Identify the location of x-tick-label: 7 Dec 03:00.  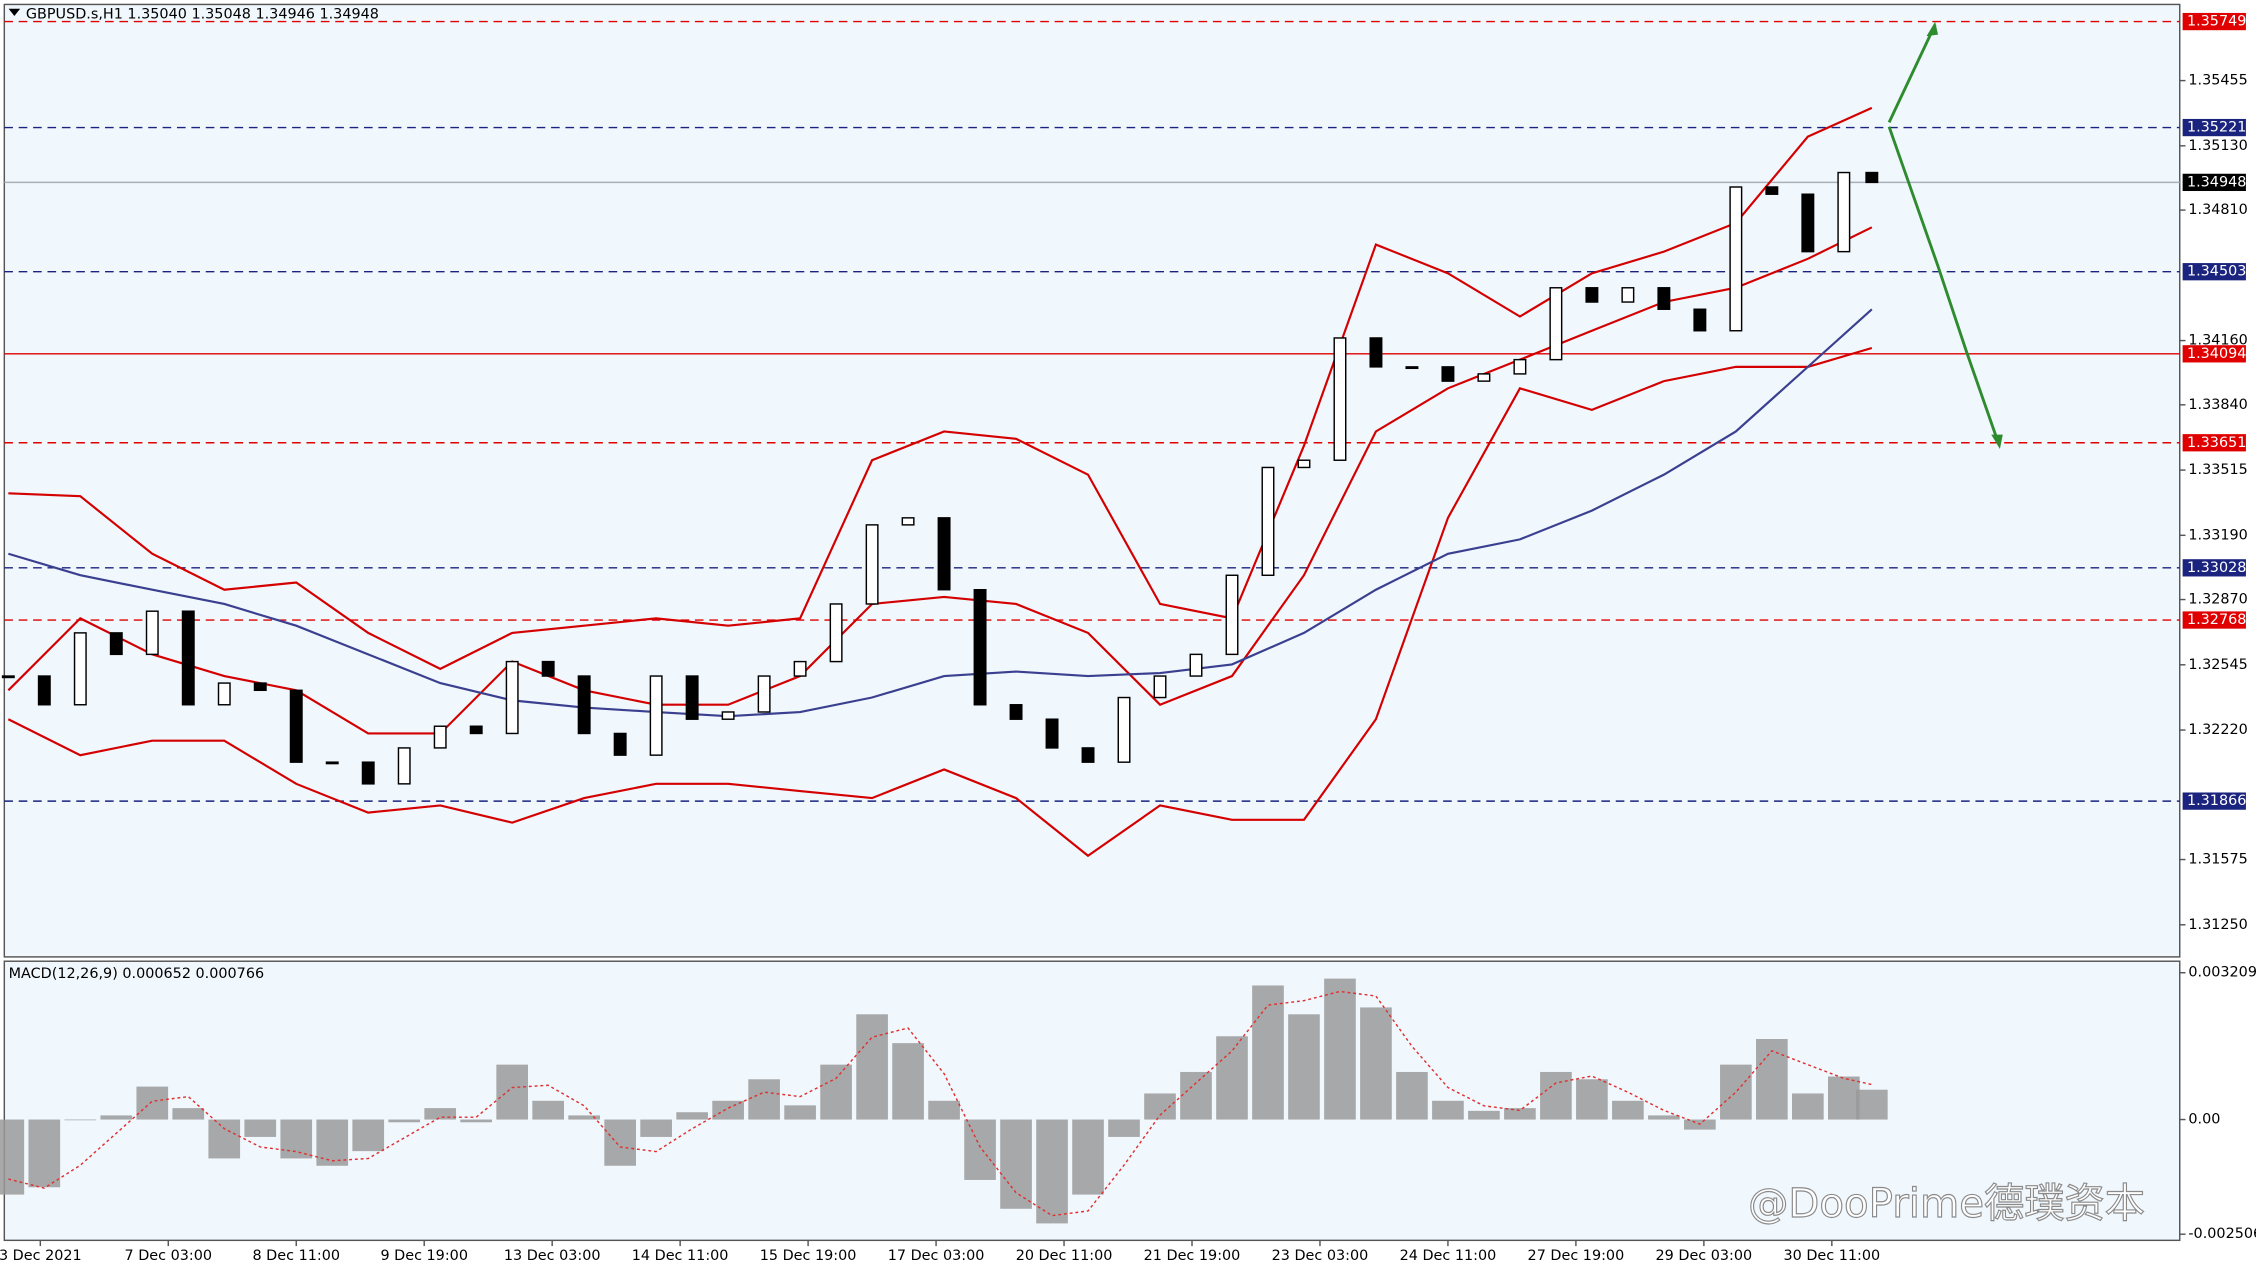
(169, 1256).